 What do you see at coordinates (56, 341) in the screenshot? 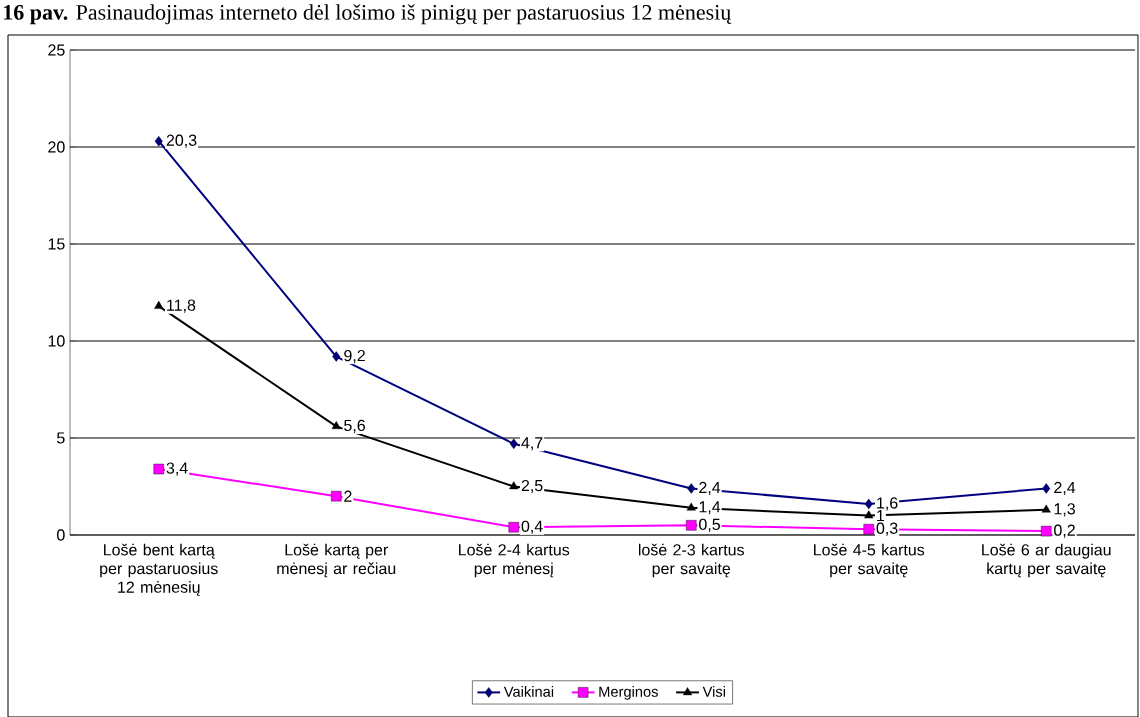
I see `y-tick-label: 10` at bounding box center [56, 341].